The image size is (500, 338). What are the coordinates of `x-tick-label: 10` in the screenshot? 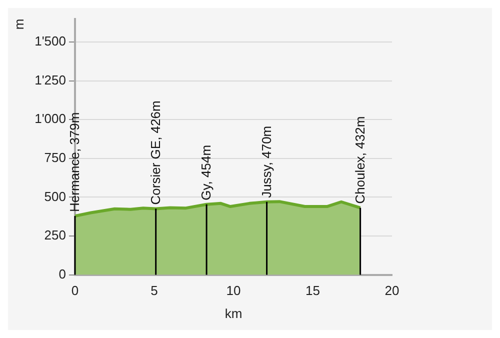 It's located at (233, 290).